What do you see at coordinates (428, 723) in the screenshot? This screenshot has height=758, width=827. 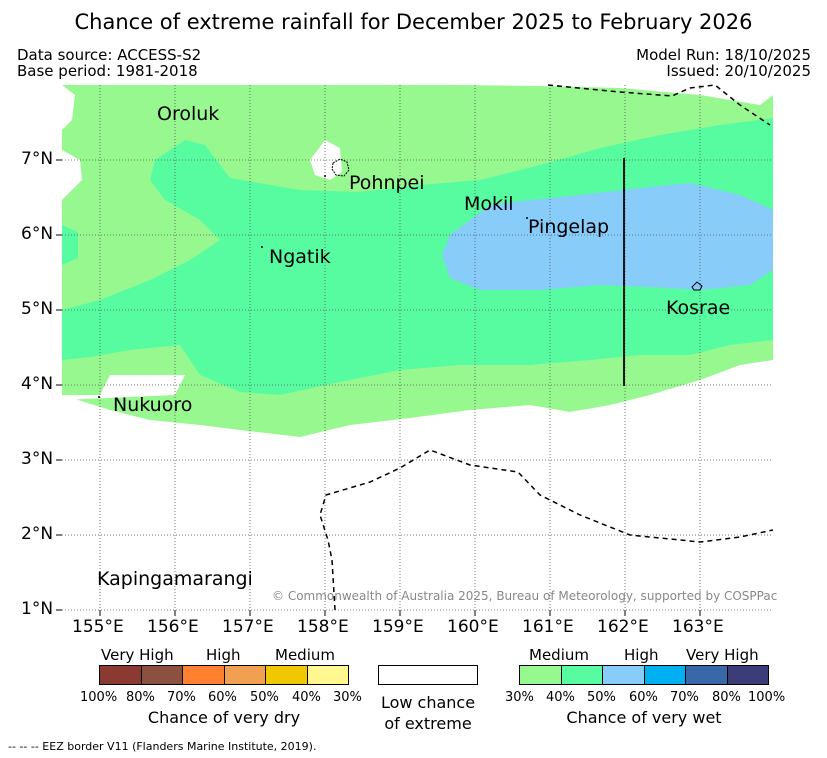 I see `low-chance-line2: of extreme` at bounding box center [428, 723].